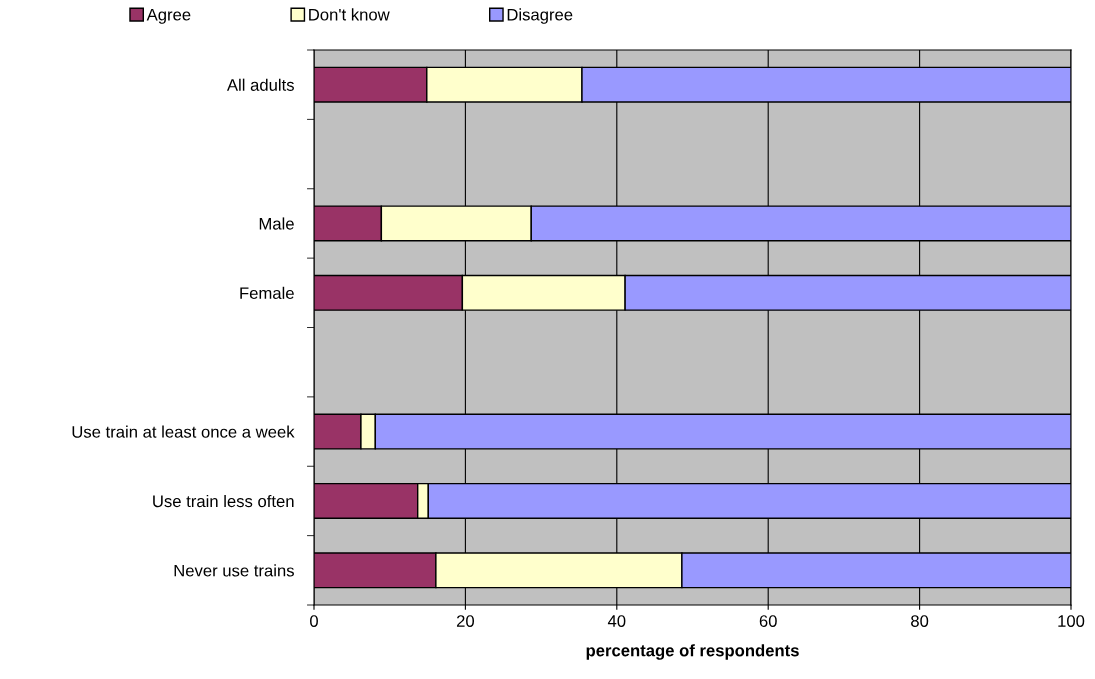  Describe the element at coordinates (260, 84) in the screenshot. I see `y-tick-label: All adults` at that location.